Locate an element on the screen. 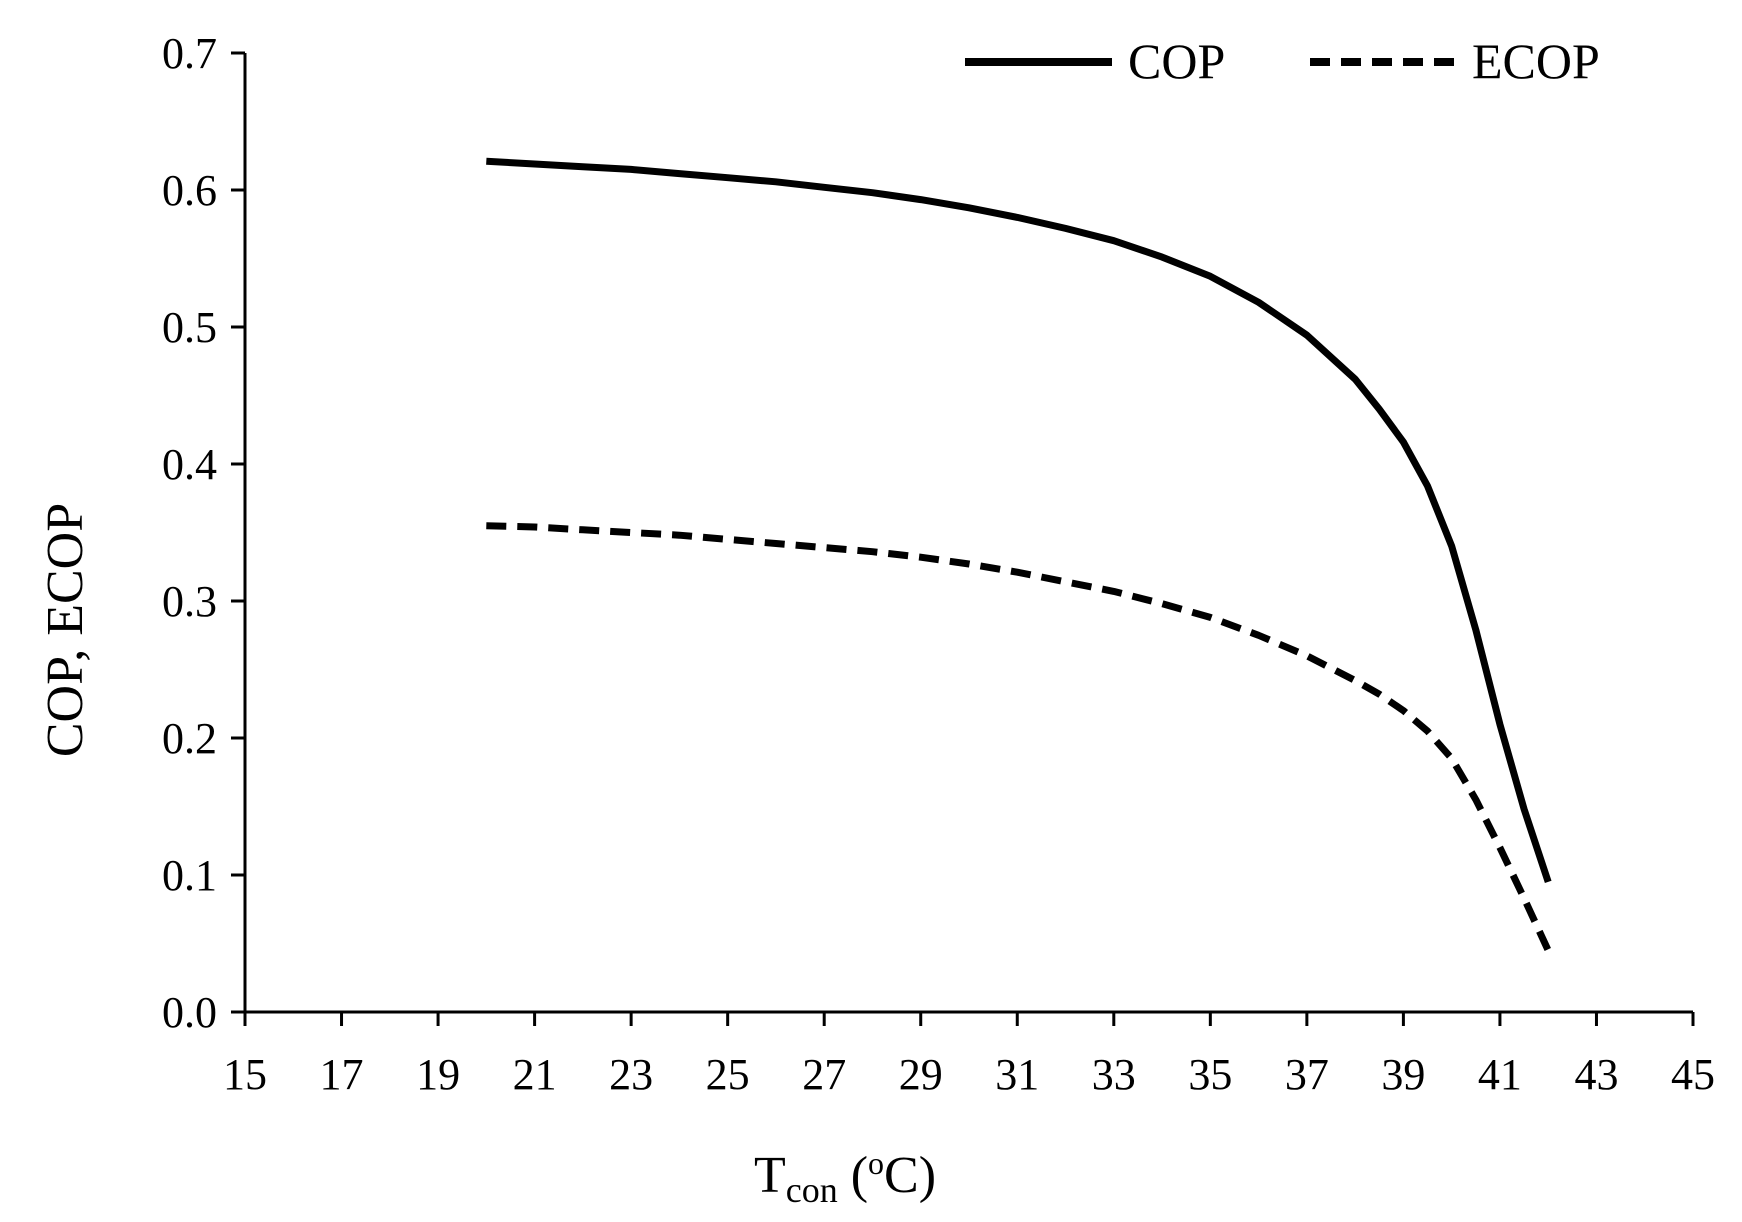 The width and height of the screenshot is (1742, 1222). x-tick-label: 25 is located at coordinates (728, 1074).